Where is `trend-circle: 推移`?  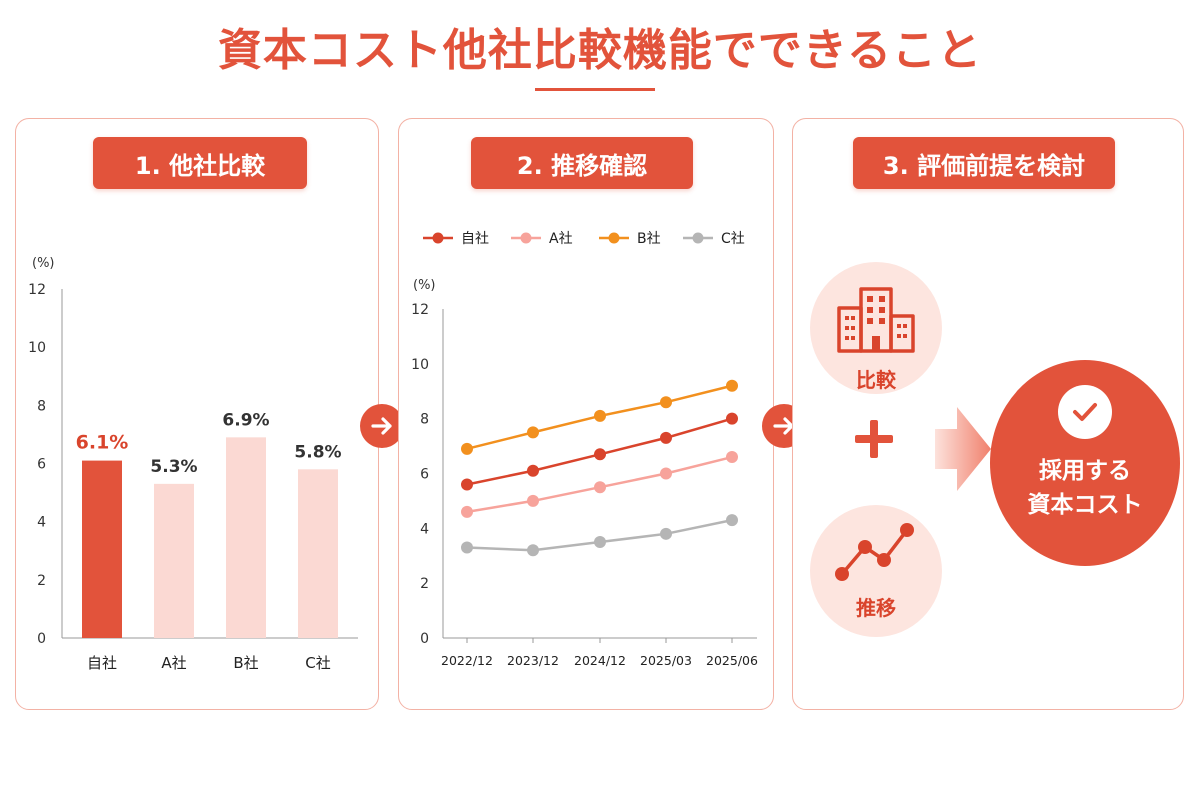
trend-circle: 推移 is located at coordinates (876, 571).